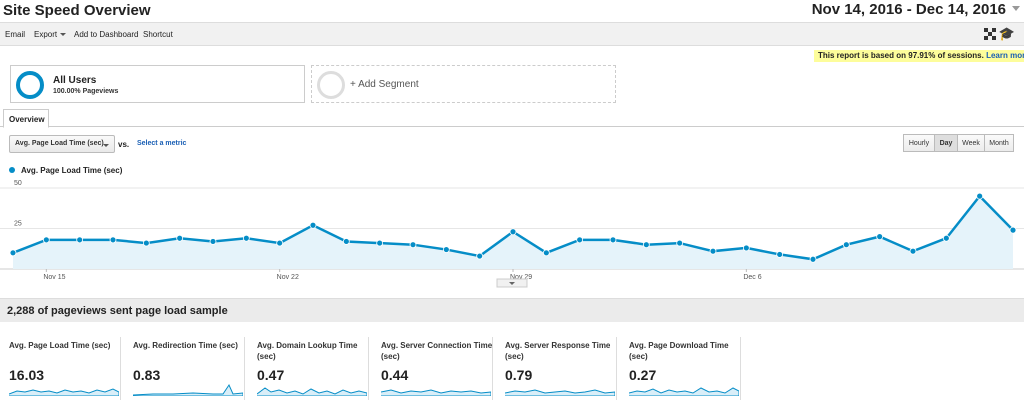 This screenshot has width=1024, height=415. I want to click on period-month-button: Month, so click(999, 143).